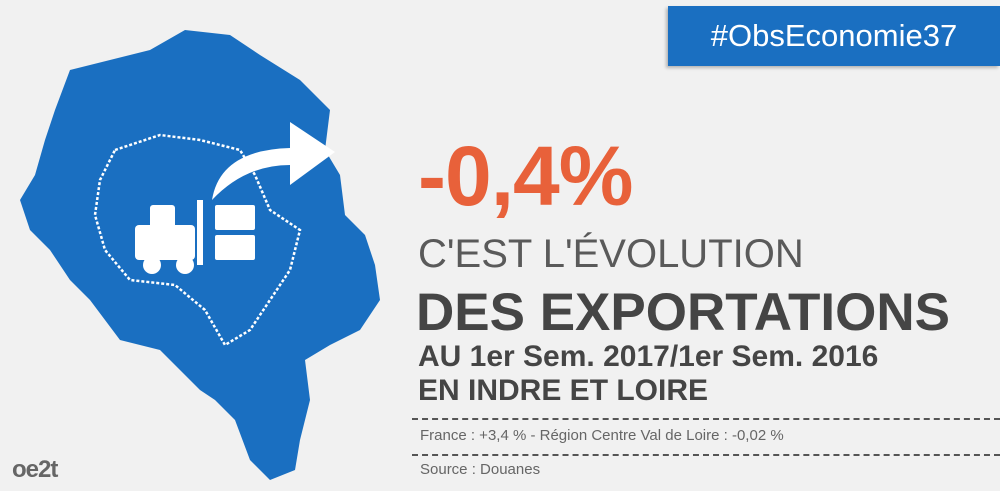 This screenshot has width=1000, height=491. I want to click on headline-line: EN INDRE ET LOIRE, so click(563, 390).